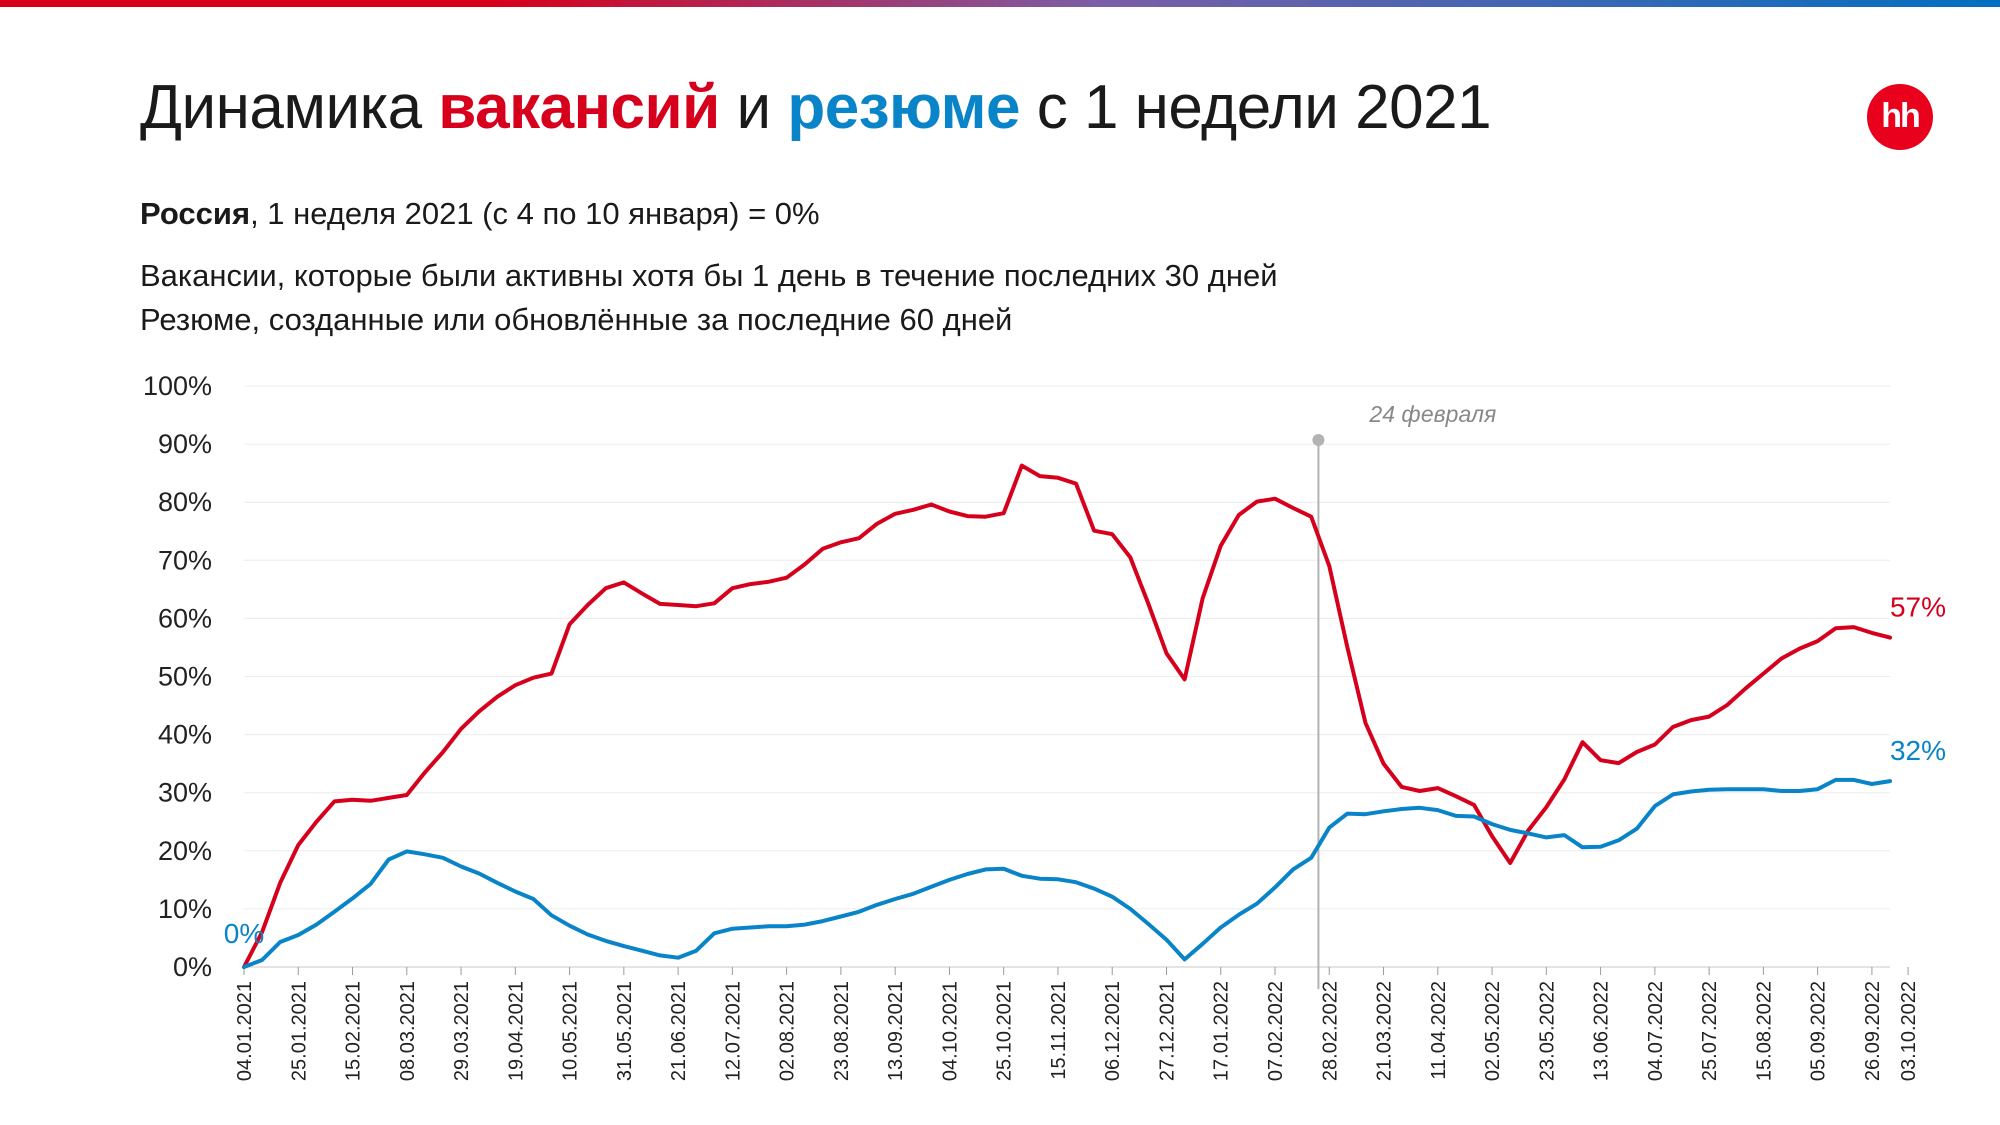  Describe the element at coordinates (1764, 1031) in the screenshot. I see `x-tick-label: 15.08.2022` at that location.